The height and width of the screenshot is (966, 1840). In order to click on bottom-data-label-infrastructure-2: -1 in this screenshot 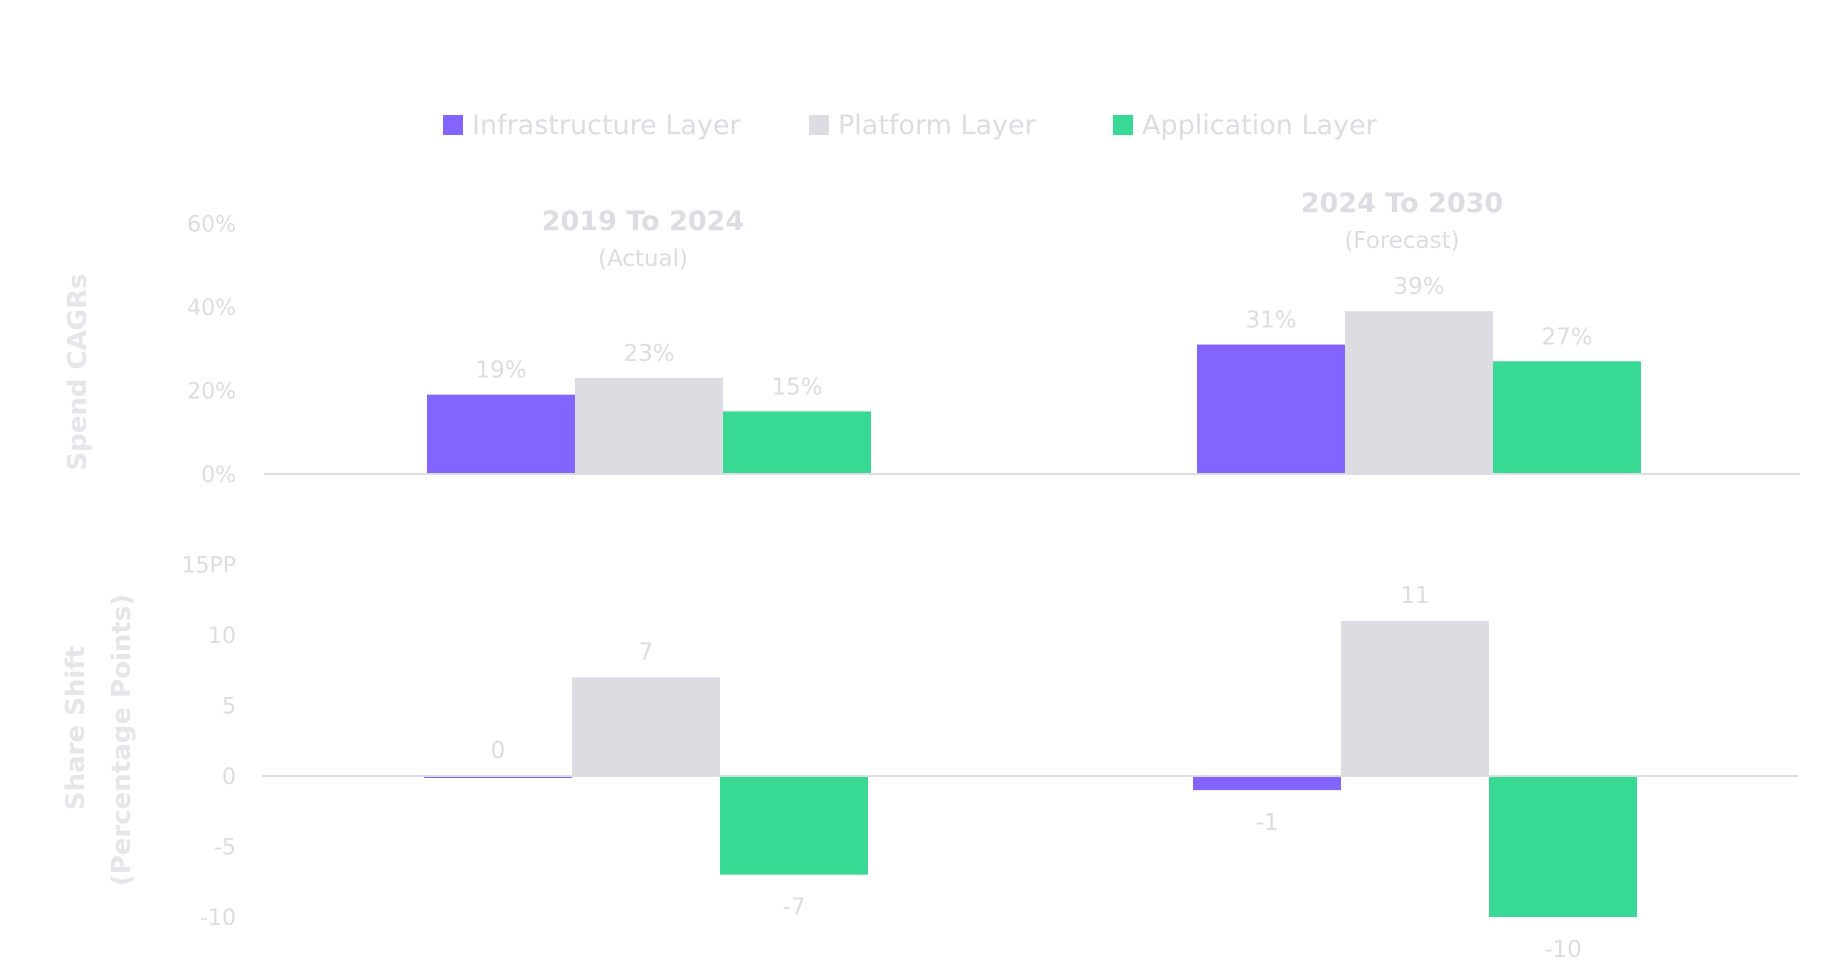, I will do `click(1267, 823)`.